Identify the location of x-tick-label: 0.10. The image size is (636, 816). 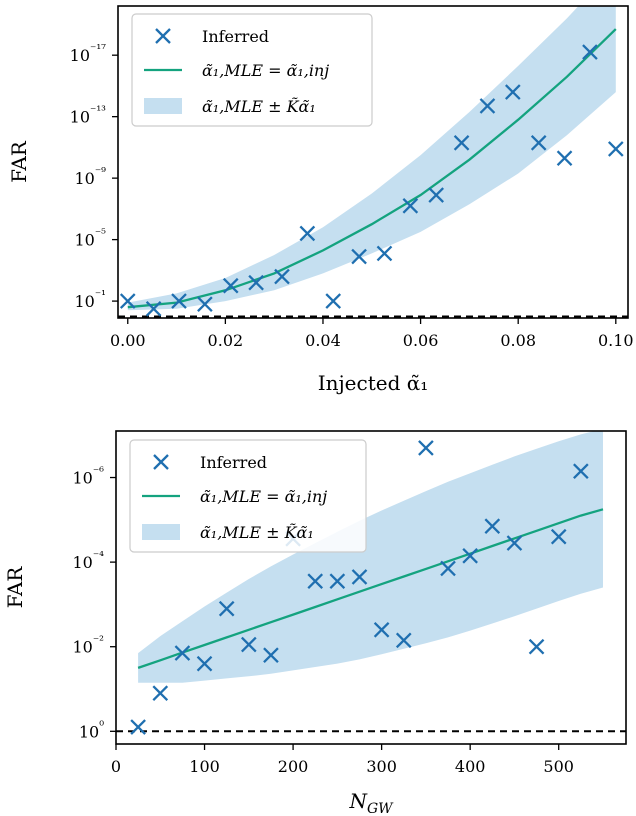
(616, 340).